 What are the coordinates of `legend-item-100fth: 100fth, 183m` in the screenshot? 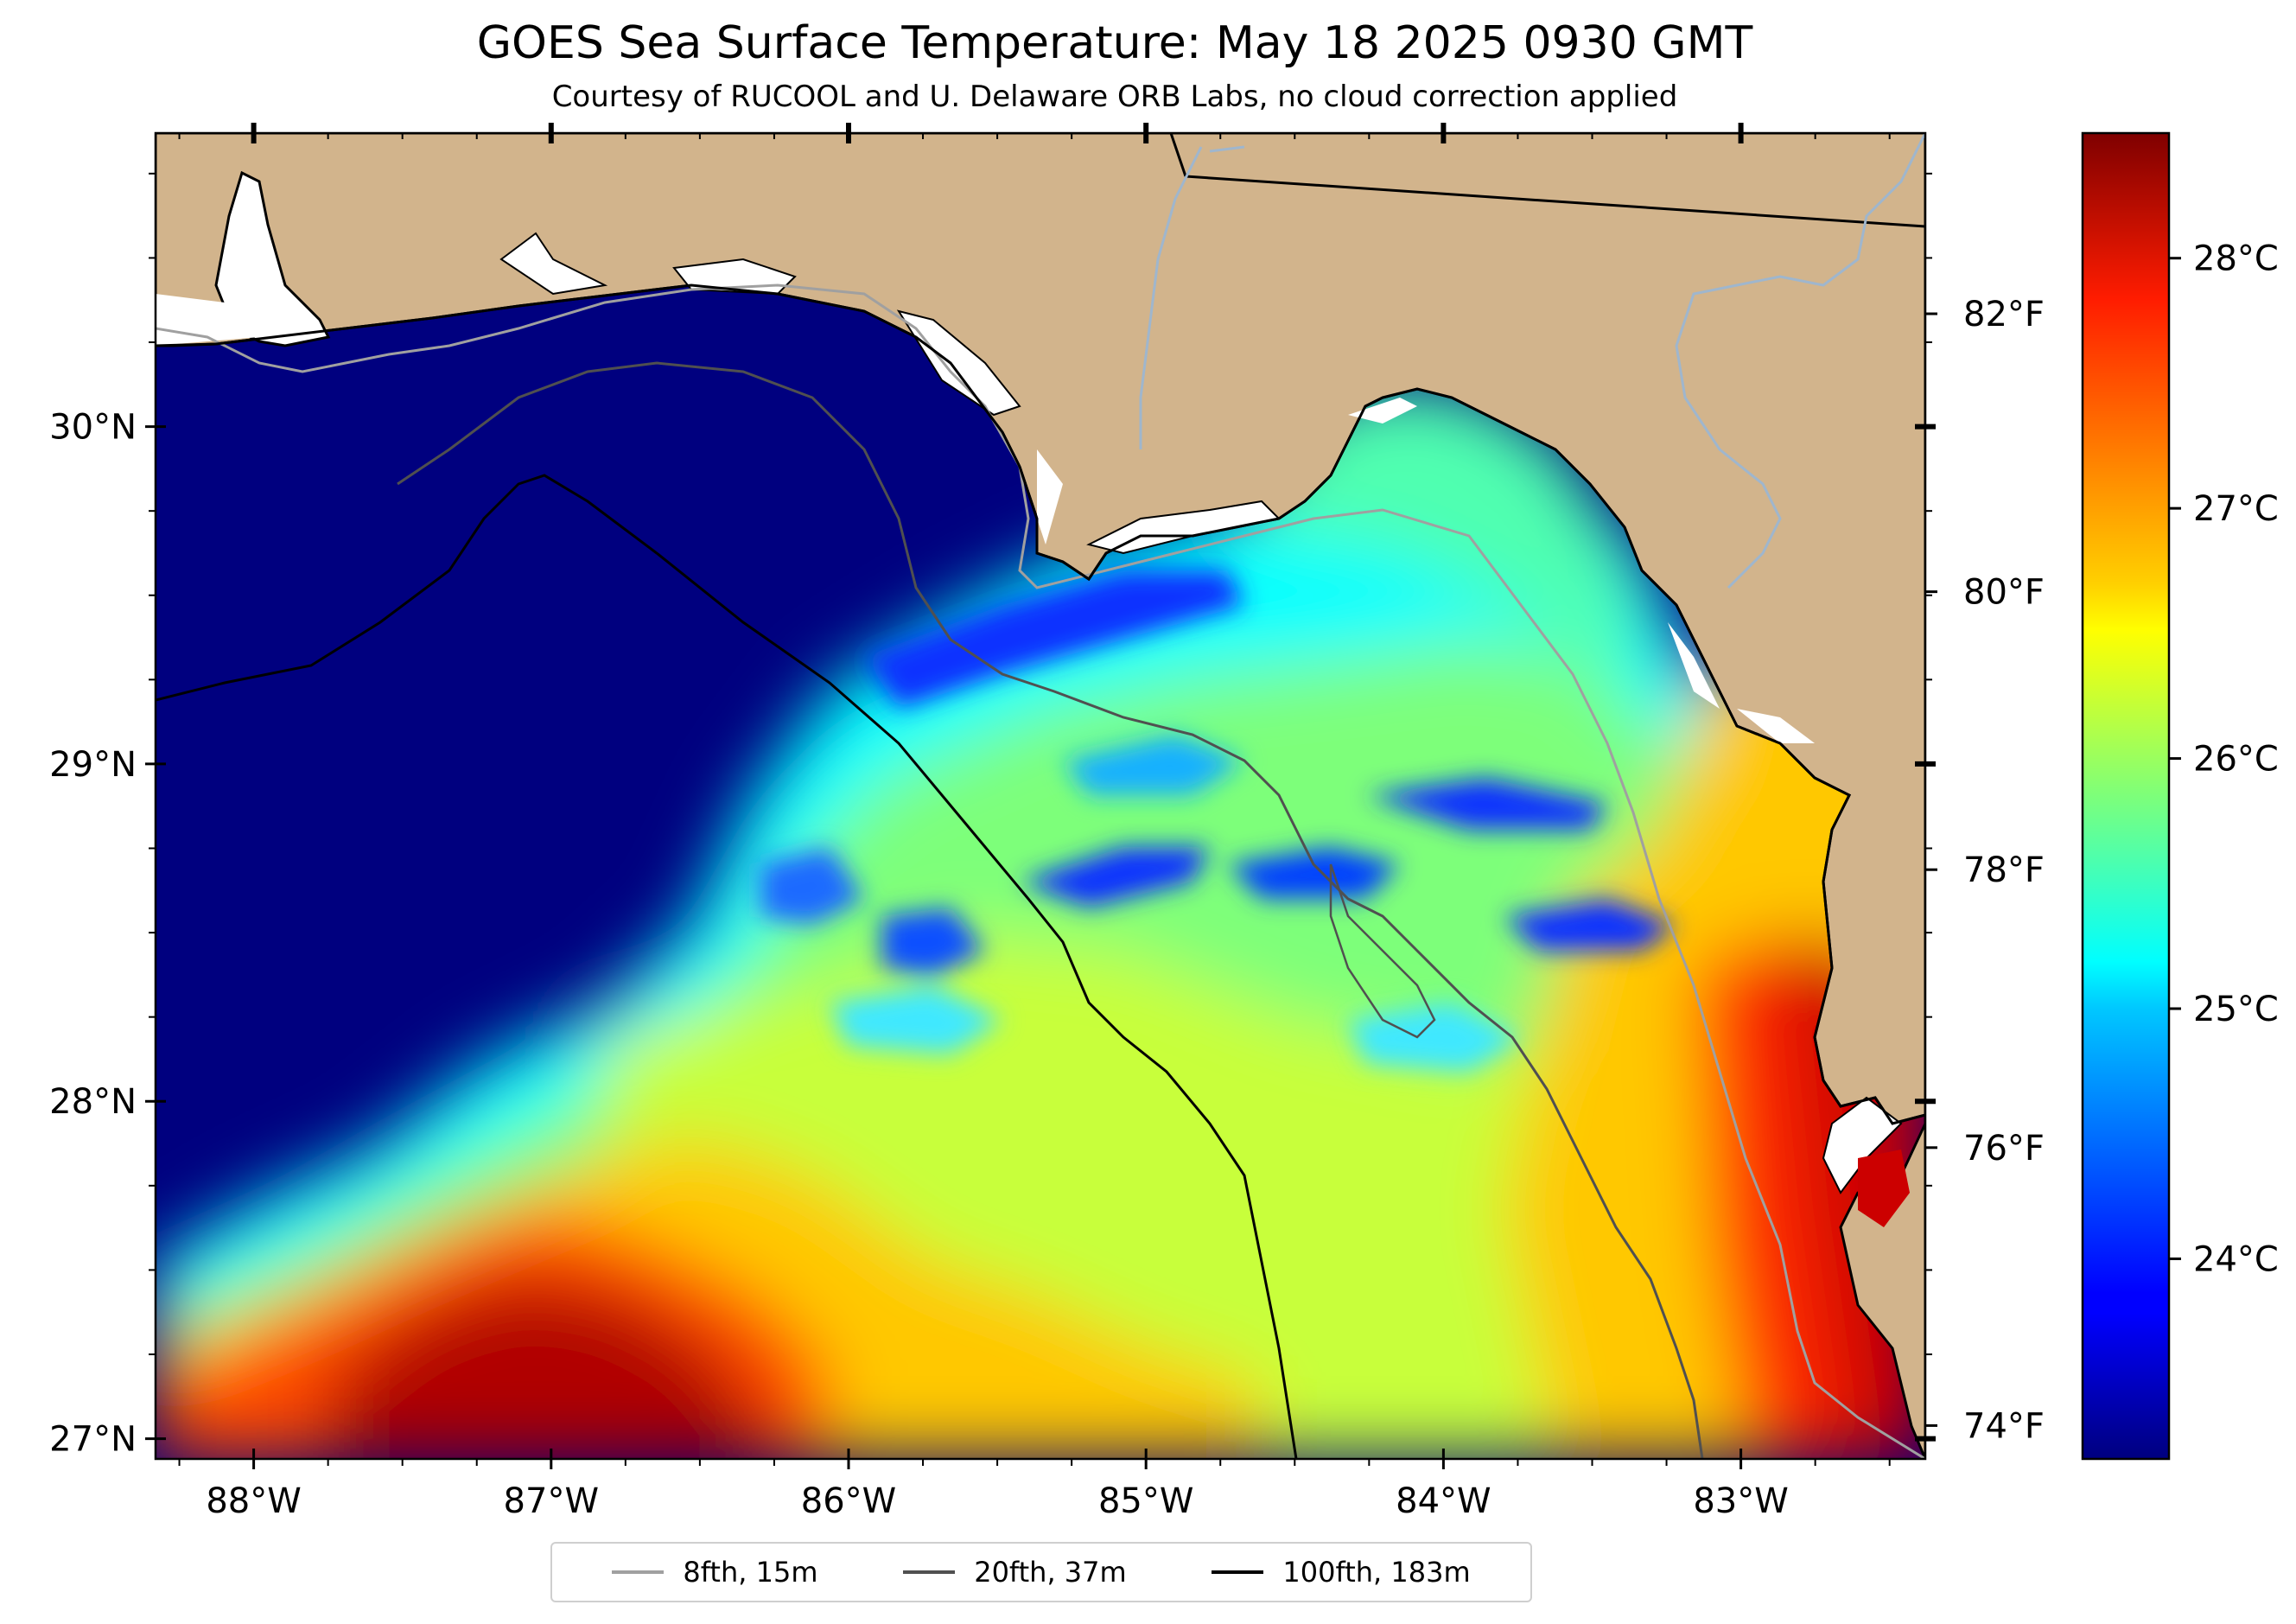 It's located at (1341, 1572).